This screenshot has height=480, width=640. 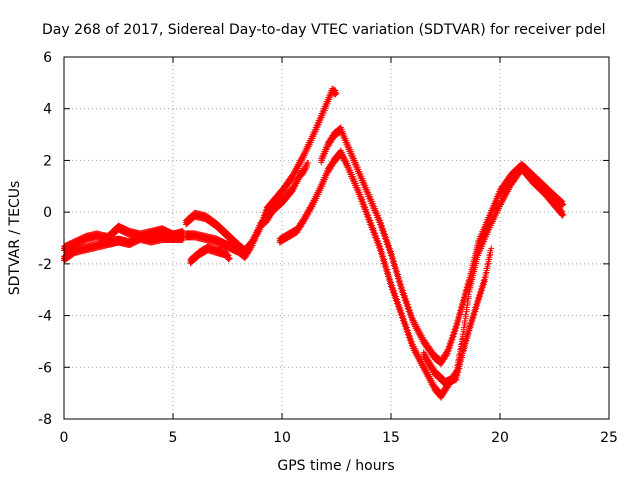 What do you see at coordinates (47, 58) in the screenshot?
I see `y-tick-label: 6` at bounding box center [47, 58].